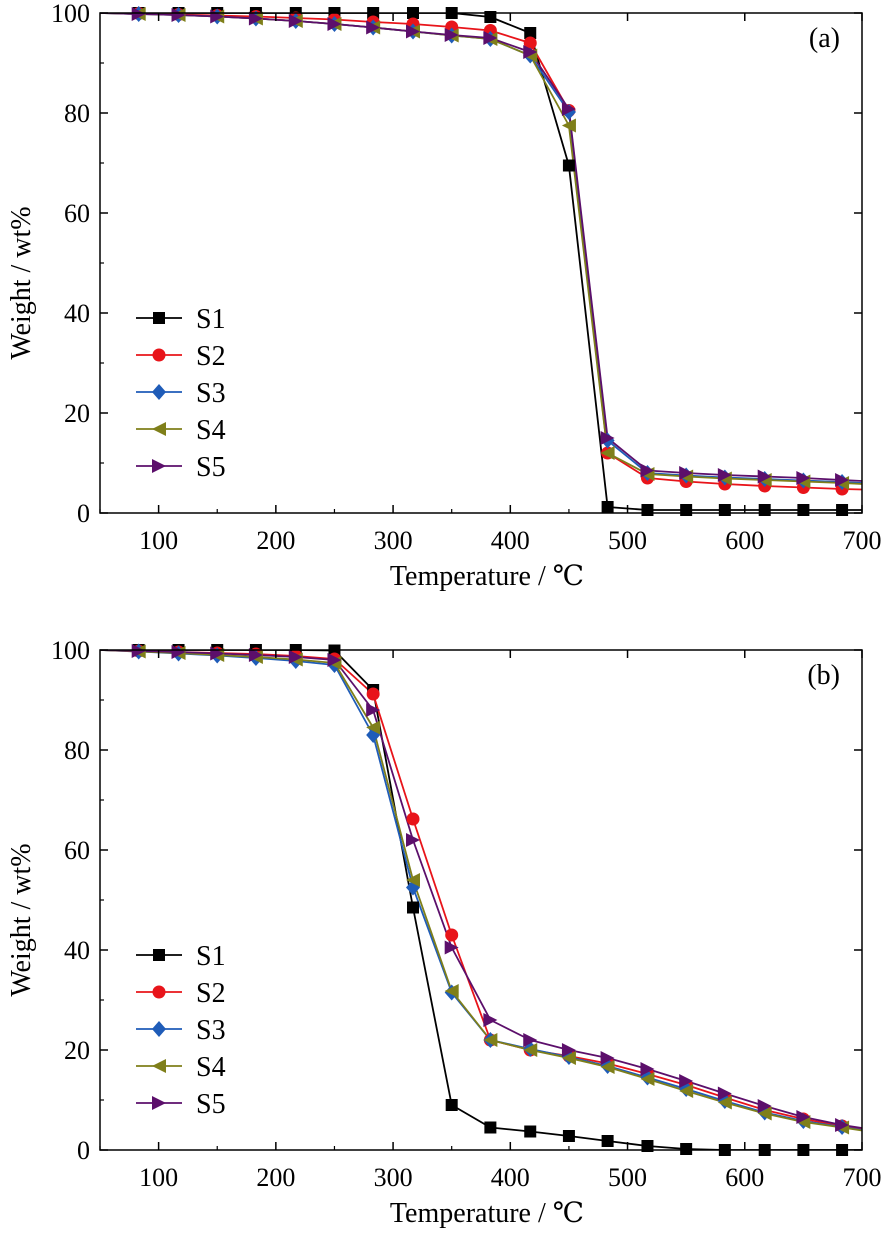 This screenshot has height=1236, width=890. What do you see at coordinates (159, 355) in the screenshot?
I see `legend-marker-s2` at bounding box center [159, 355].